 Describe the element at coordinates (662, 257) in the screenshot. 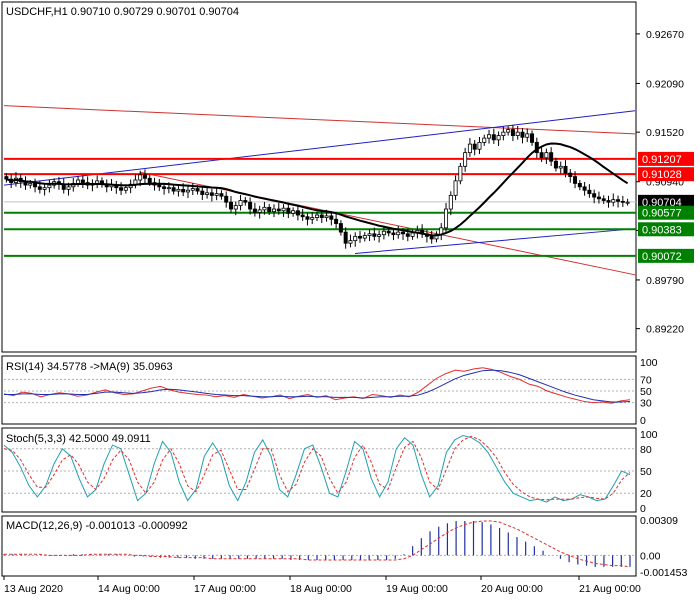

I see `price-level-label: 0.90072` at that location.